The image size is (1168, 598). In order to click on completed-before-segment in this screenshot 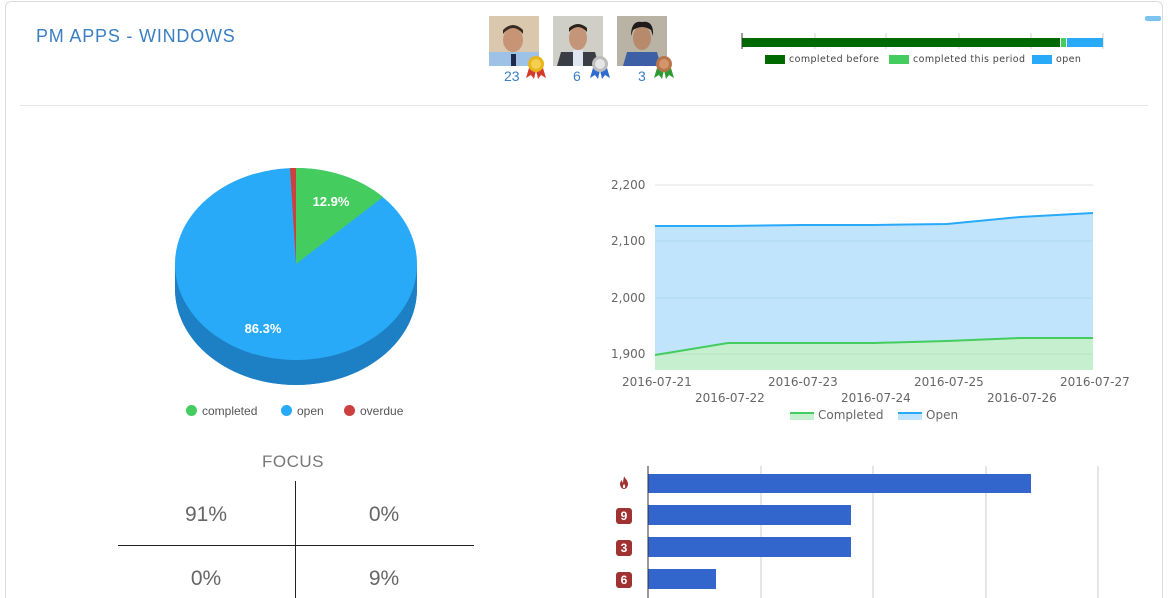, I will do `click(901, 42)`.